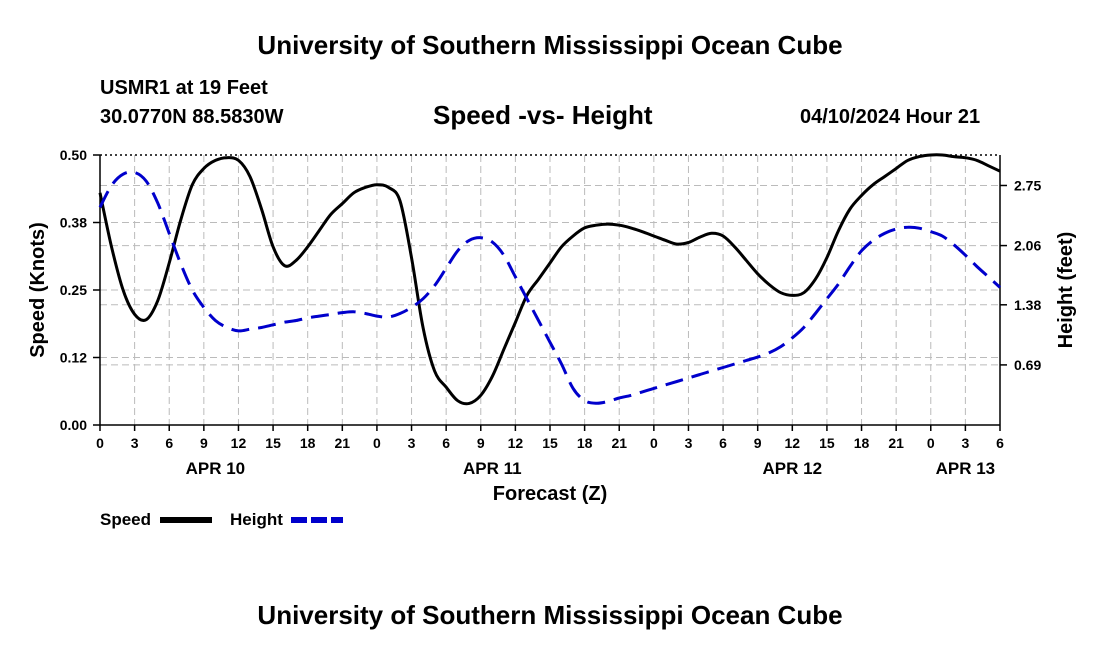 This screenshot has height=650, width=1100. I want to click on x-axis-title: Forecast (Z), so click(550, 494).